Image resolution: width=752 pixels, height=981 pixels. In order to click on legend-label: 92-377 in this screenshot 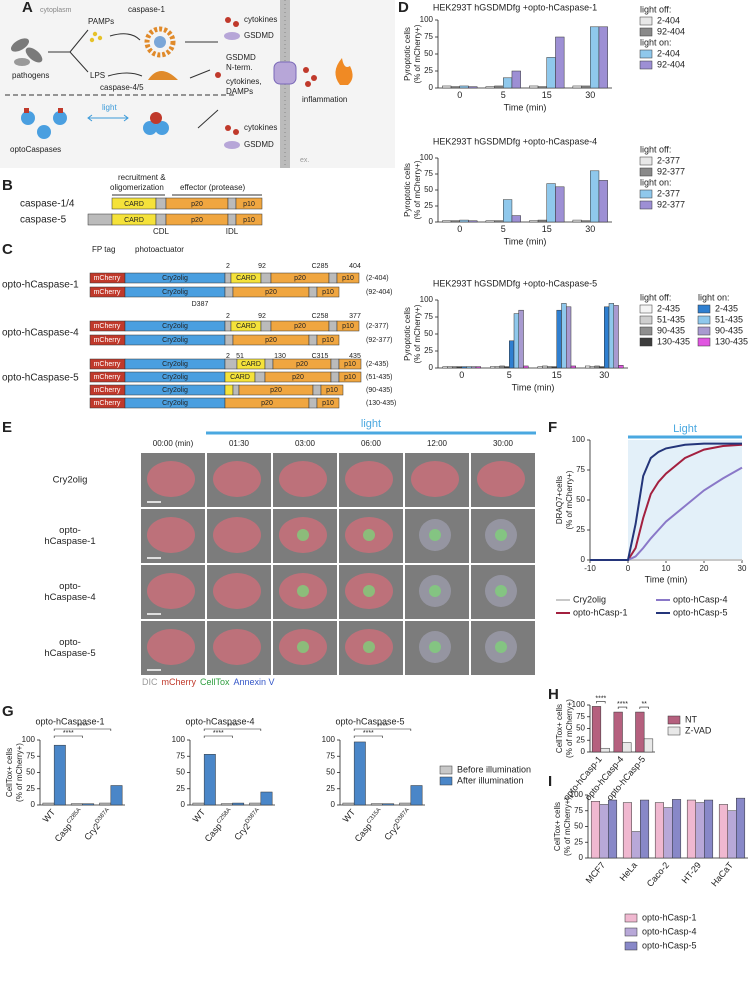, I will do `click(671, 204)`.